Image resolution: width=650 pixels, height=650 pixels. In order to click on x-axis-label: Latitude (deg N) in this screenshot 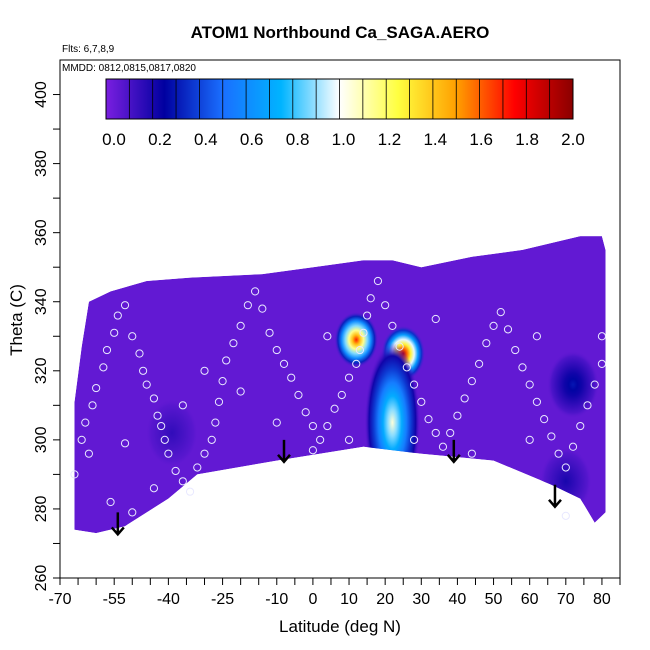, I will do `click(340, 626)`.